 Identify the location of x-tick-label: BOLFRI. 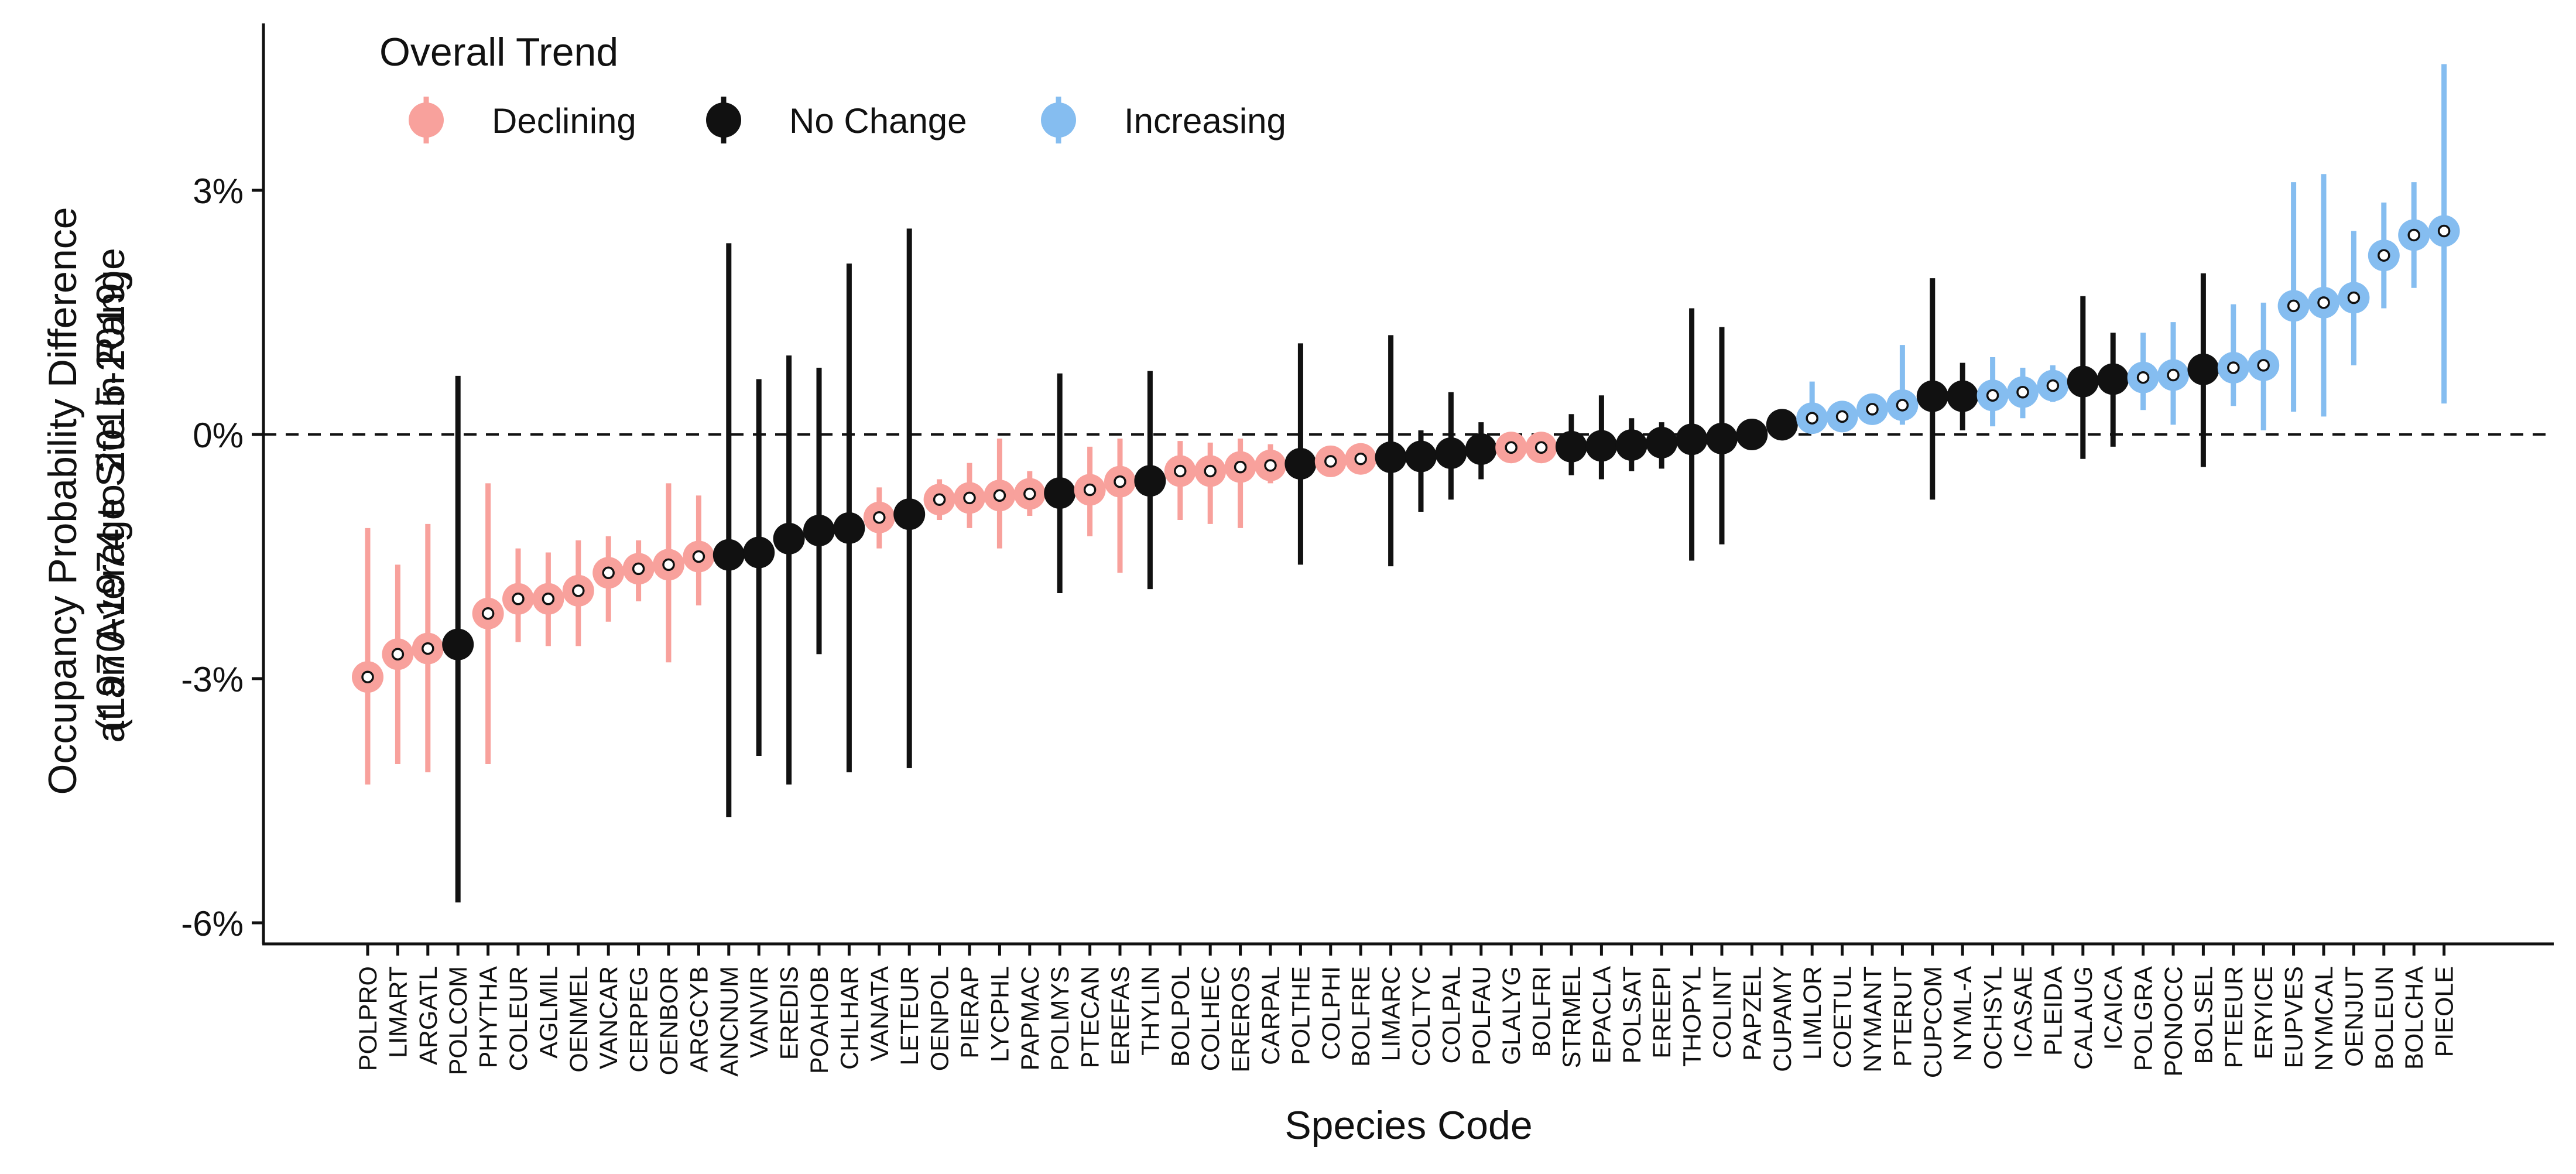
(1542, 1011).